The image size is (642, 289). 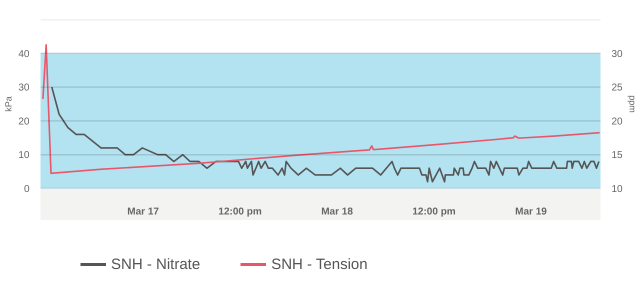 I want to click on y-tick-label: 20, so click(x=24, y=122).